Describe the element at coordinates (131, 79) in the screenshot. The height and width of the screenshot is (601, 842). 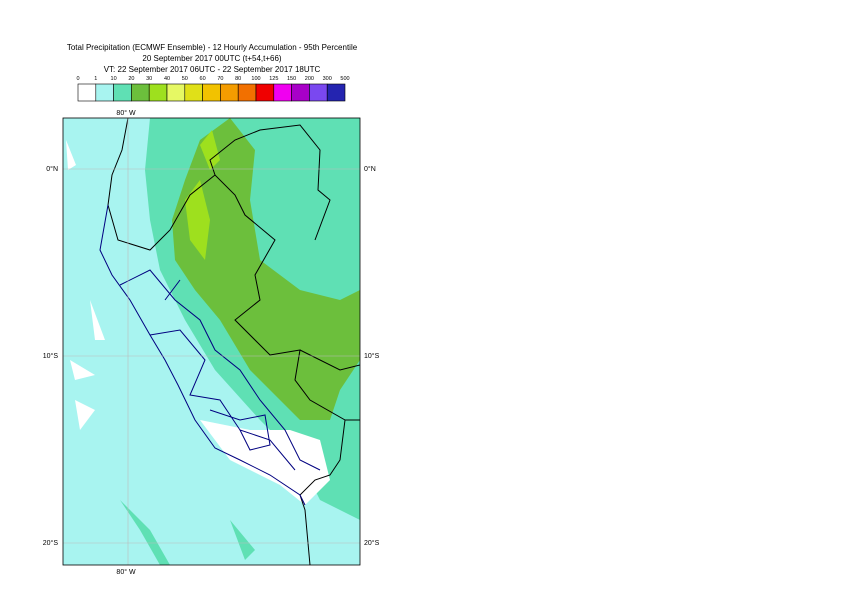
I see `colorbar-label: 20` at that location.